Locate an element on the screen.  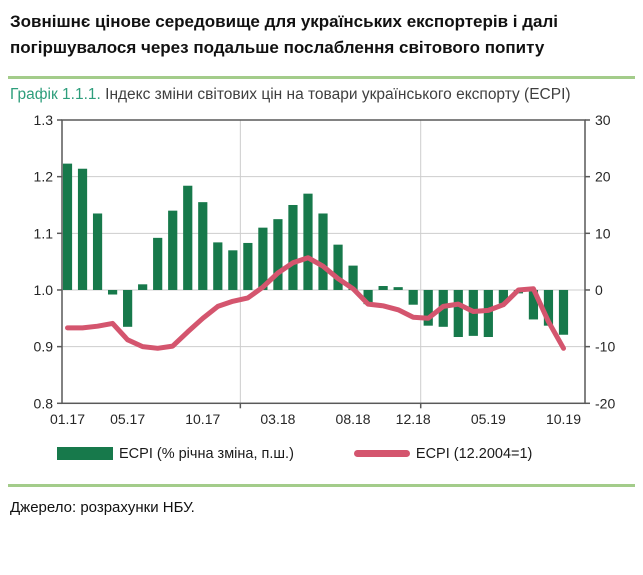
legend-item-bars: ECPI (% річна зміна, п.ш.) is located at coordinates (175, 454).